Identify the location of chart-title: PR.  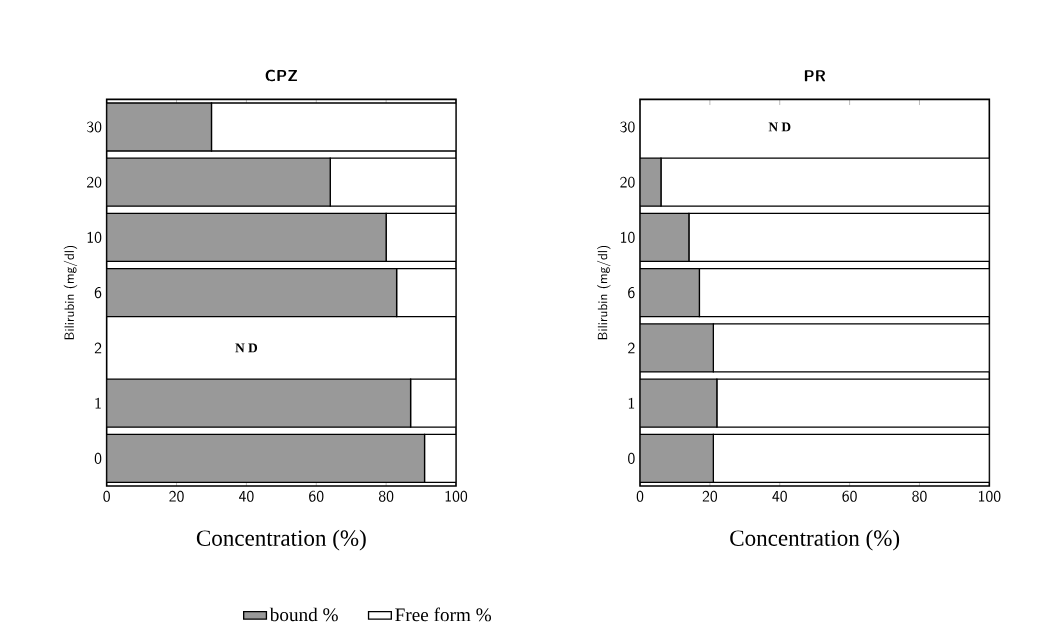
(815, 76).